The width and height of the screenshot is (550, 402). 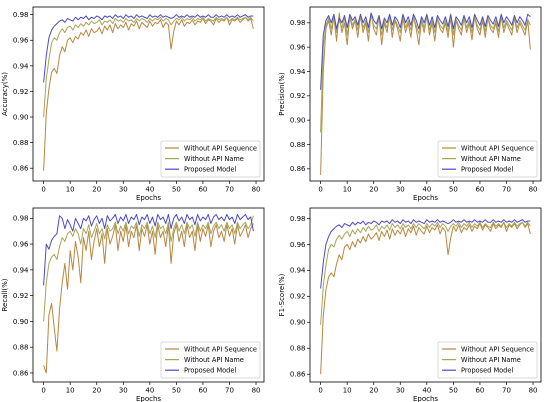 What do you see at coordinates (282, 294) in the screenshot?
I see `y-axis-label: F1-Score(%)` at bounding box center [282, 294].